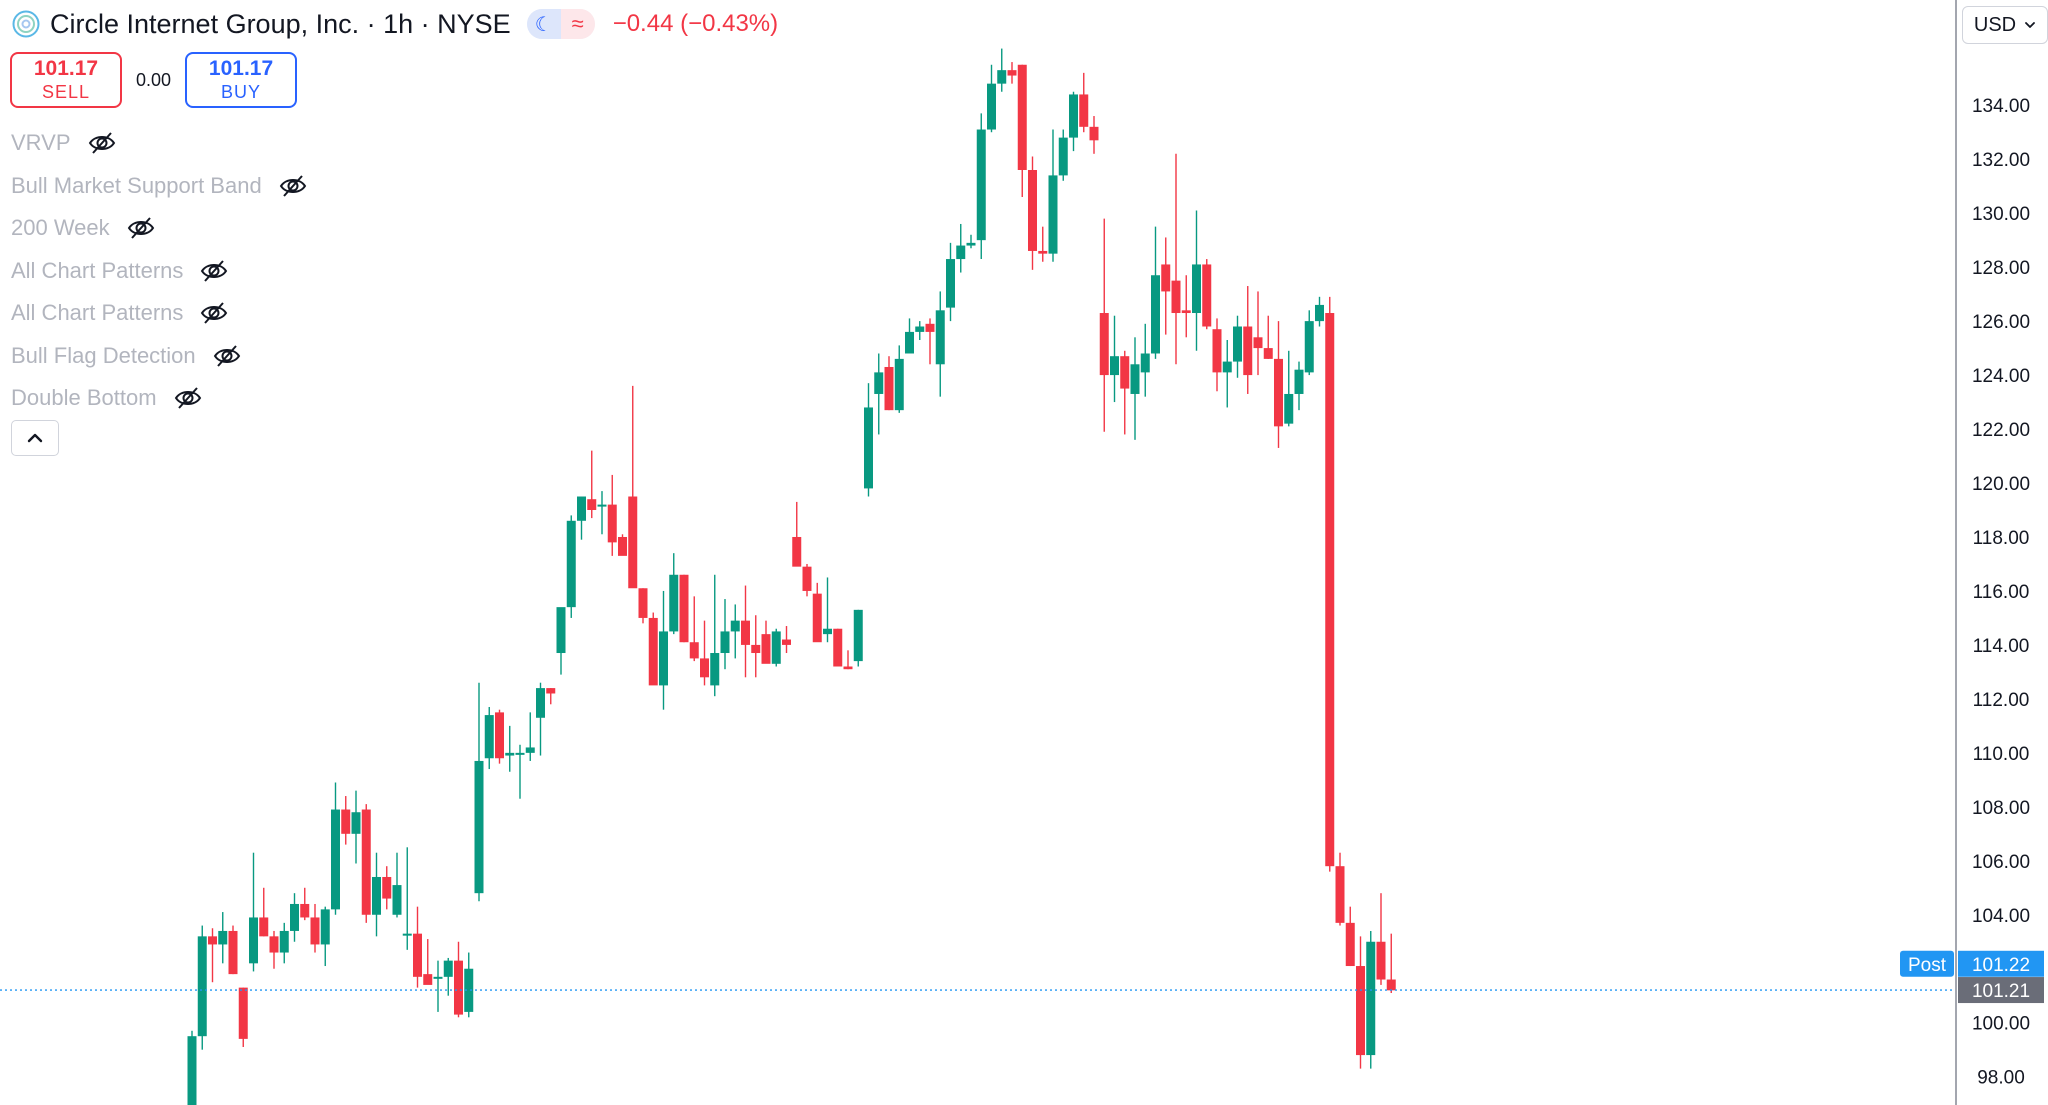  I want to click on indicator-row-all-chart-patterns: All Chart Patterns, so click(159, 271).